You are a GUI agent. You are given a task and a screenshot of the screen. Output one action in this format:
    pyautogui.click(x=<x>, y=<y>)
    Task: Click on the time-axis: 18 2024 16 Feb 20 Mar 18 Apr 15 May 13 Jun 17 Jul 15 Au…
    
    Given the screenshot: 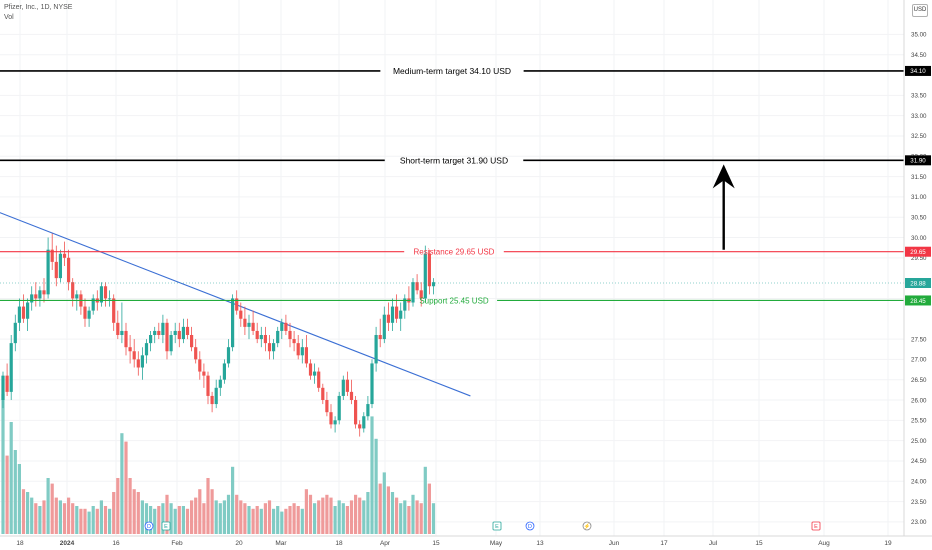 What is the action you would take?
    pyautogui.click(x=466, y=541)
    